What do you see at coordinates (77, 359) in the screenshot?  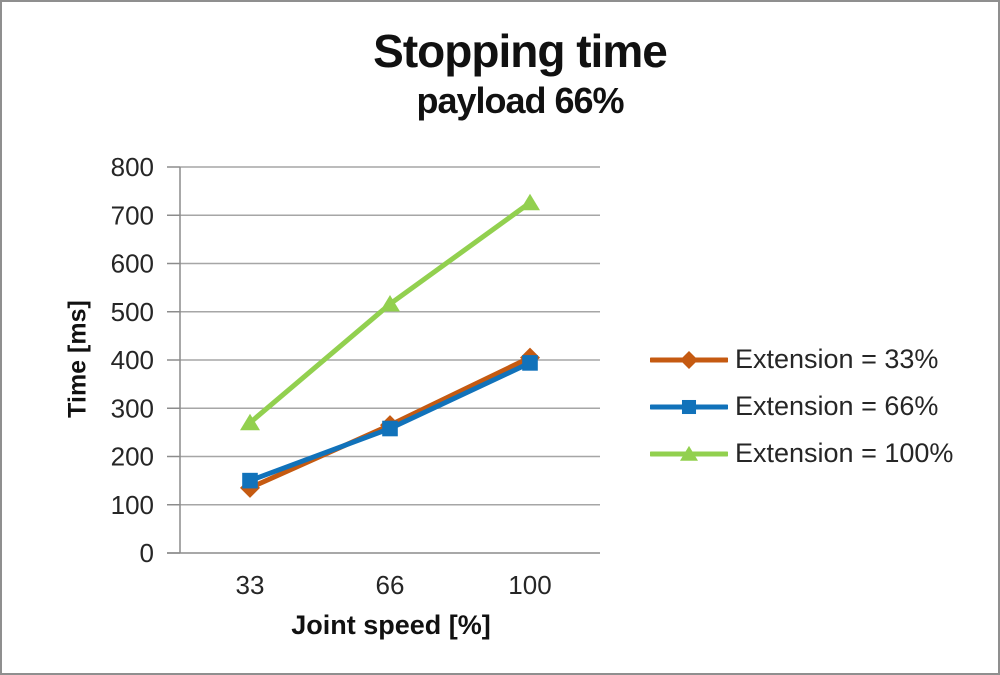 I see `y-axis-title: Time [ms]` at bounding box center [77, 359].